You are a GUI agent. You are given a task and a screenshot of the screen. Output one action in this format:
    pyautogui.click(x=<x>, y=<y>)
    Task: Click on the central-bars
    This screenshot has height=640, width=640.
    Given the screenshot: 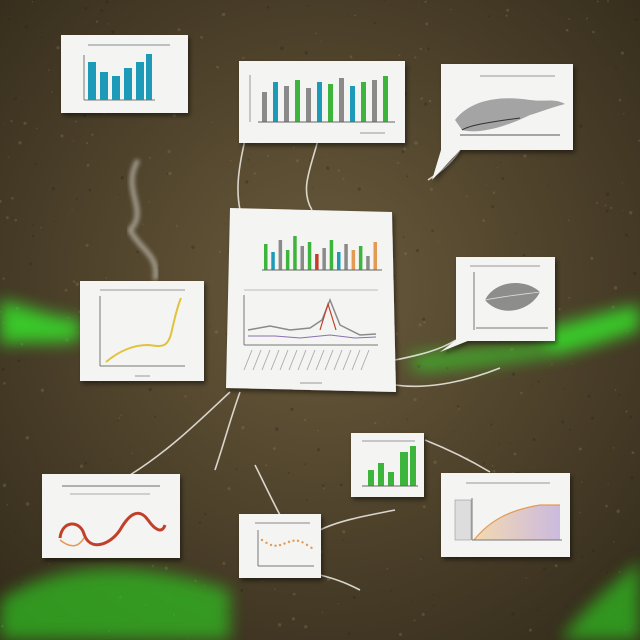 What is the action you would take?
    pyautogui.click(x=320, y=253)
    